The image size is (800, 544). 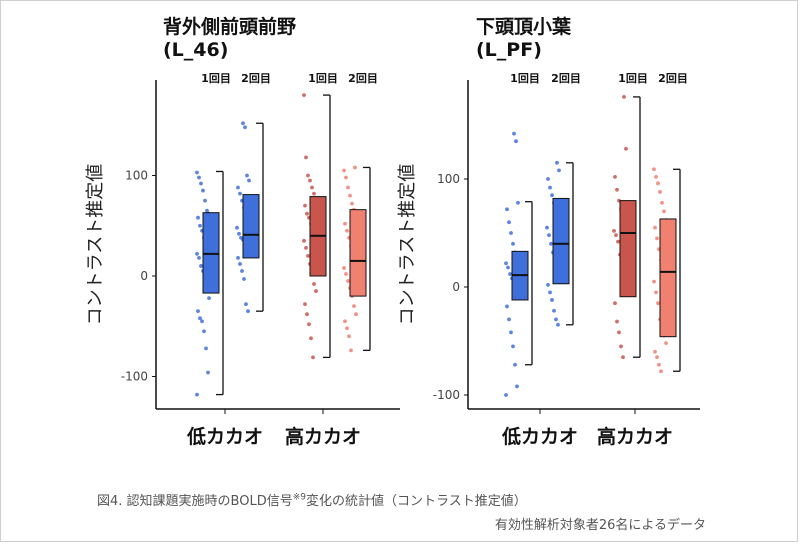 I want to click on x-tick-label: 高カカオ, so click(x=323, y=436).